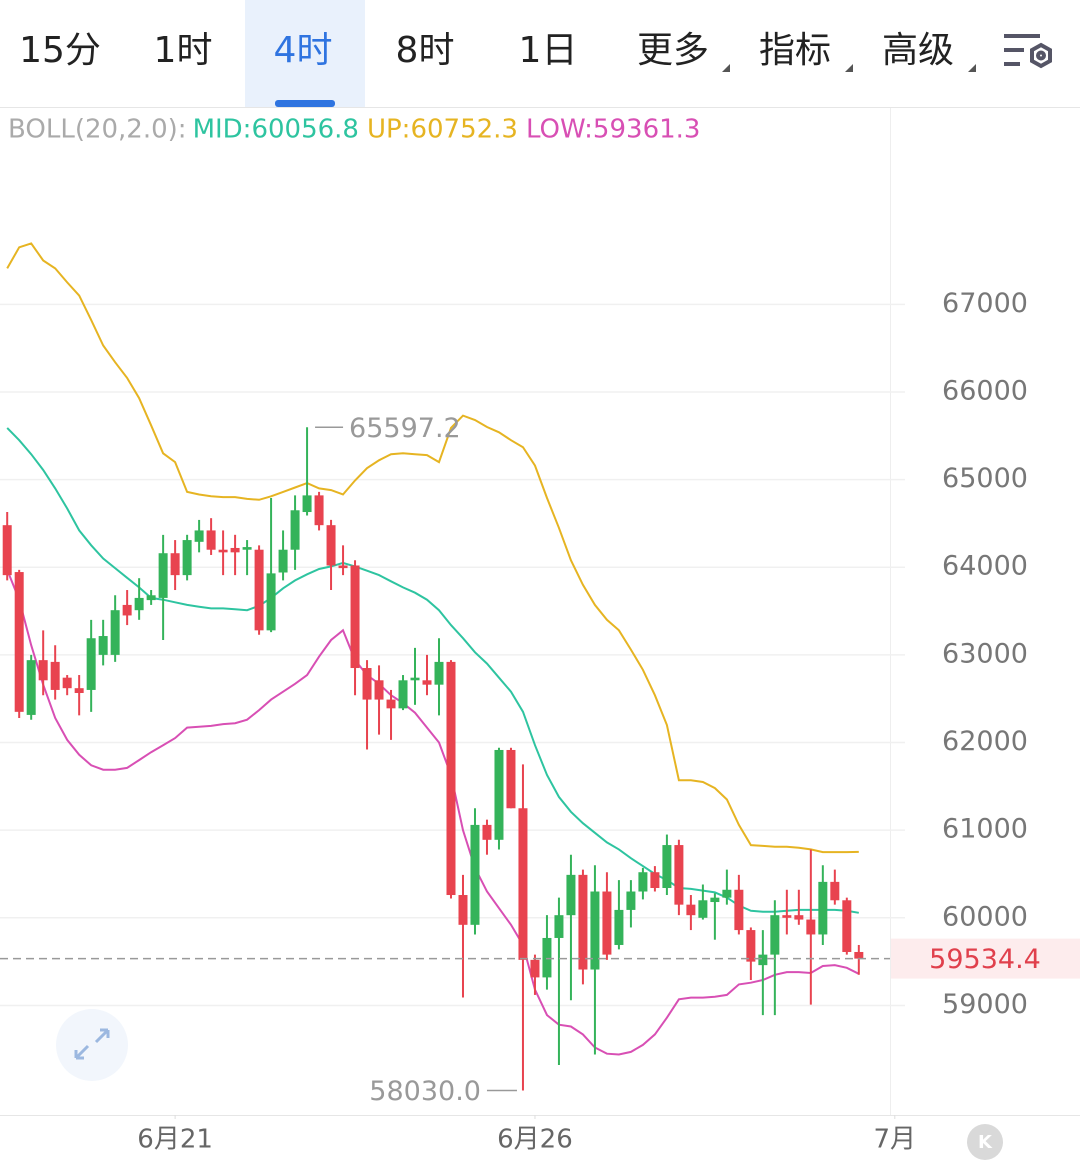  What do you see at coordinates (405, 428) in the screenshot?
I see `high-label: 65597.2` at bounding box center [405, 428].